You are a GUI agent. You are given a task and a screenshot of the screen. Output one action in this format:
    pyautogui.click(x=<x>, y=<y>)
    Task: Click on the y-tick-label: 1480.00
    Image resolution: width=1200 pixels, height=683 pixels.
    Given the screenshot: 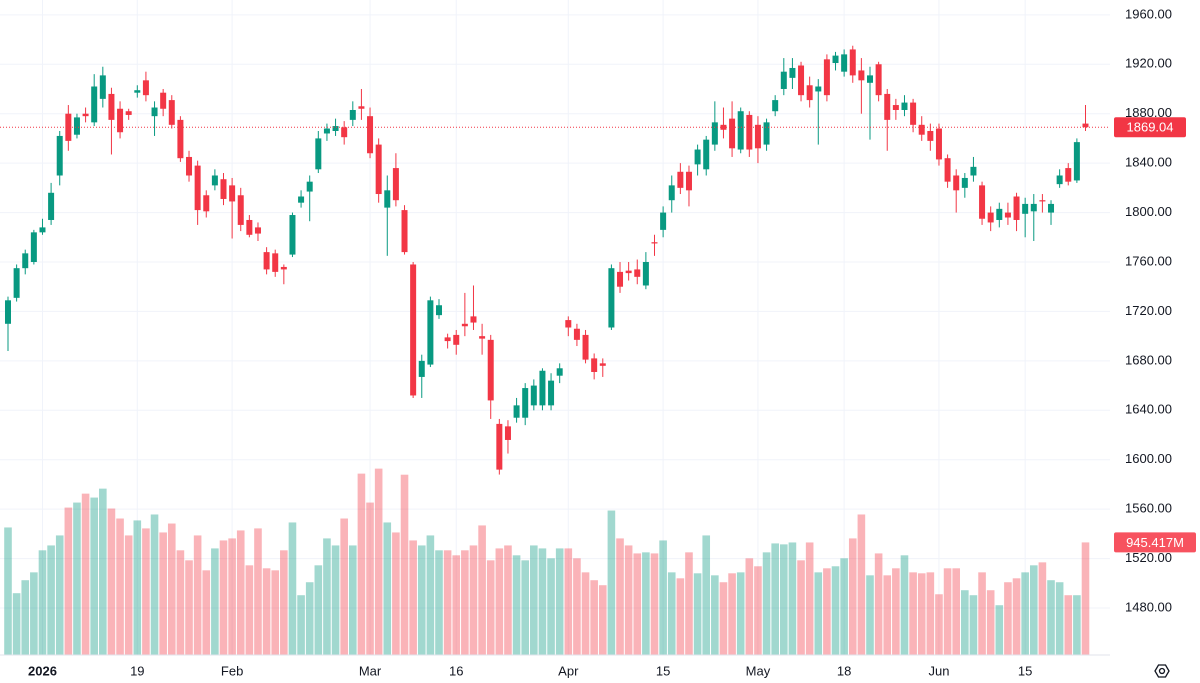 What is the action you would take?
    pyautogui.click(x=1148, y=606)
    